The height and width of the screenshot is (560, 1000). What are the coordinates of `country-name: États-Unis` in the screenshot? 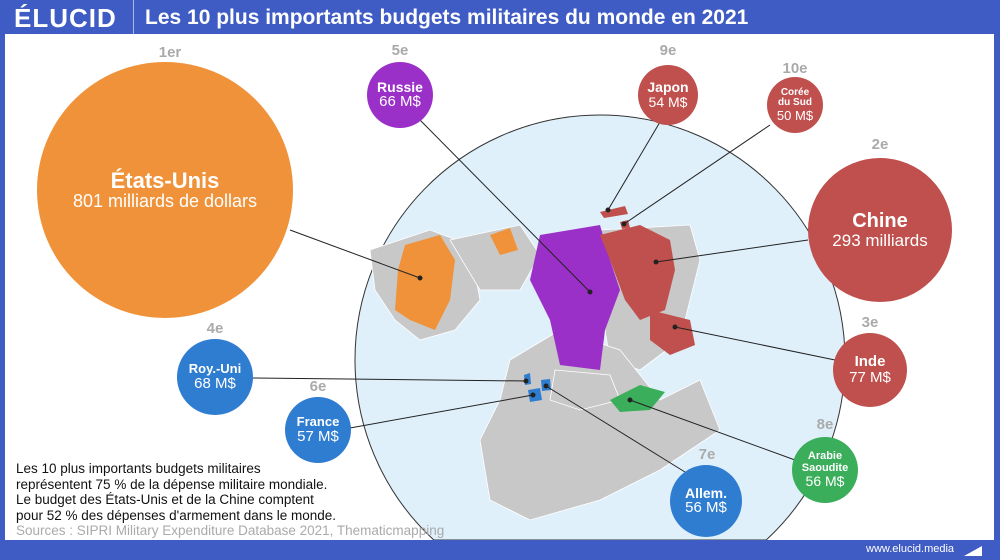 It's located at (165, 180).